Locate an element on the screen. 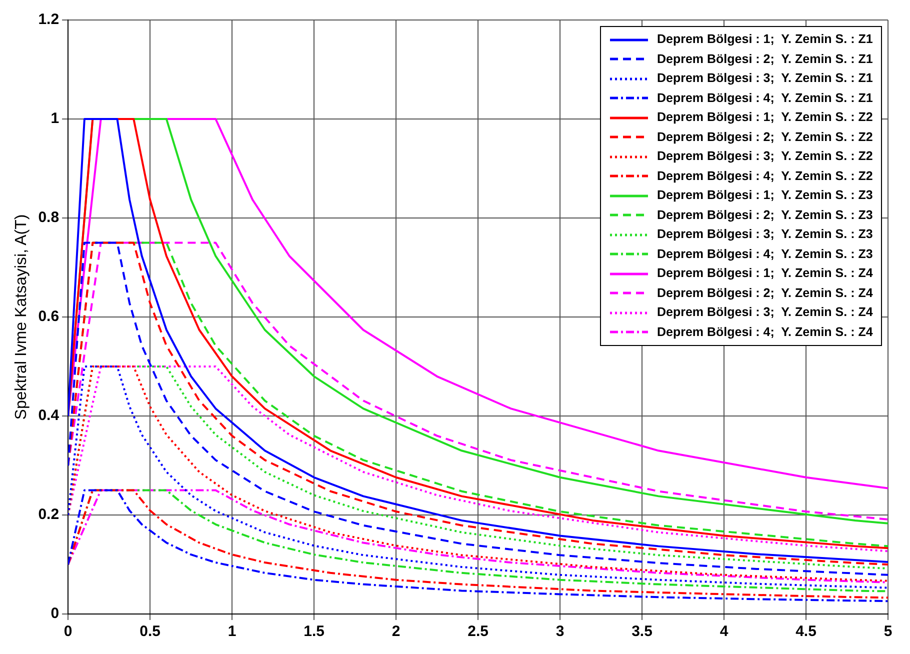 This screenshot has width=910, height=654. x-tick-label: 1.5 is located at coordinates (314, 631).